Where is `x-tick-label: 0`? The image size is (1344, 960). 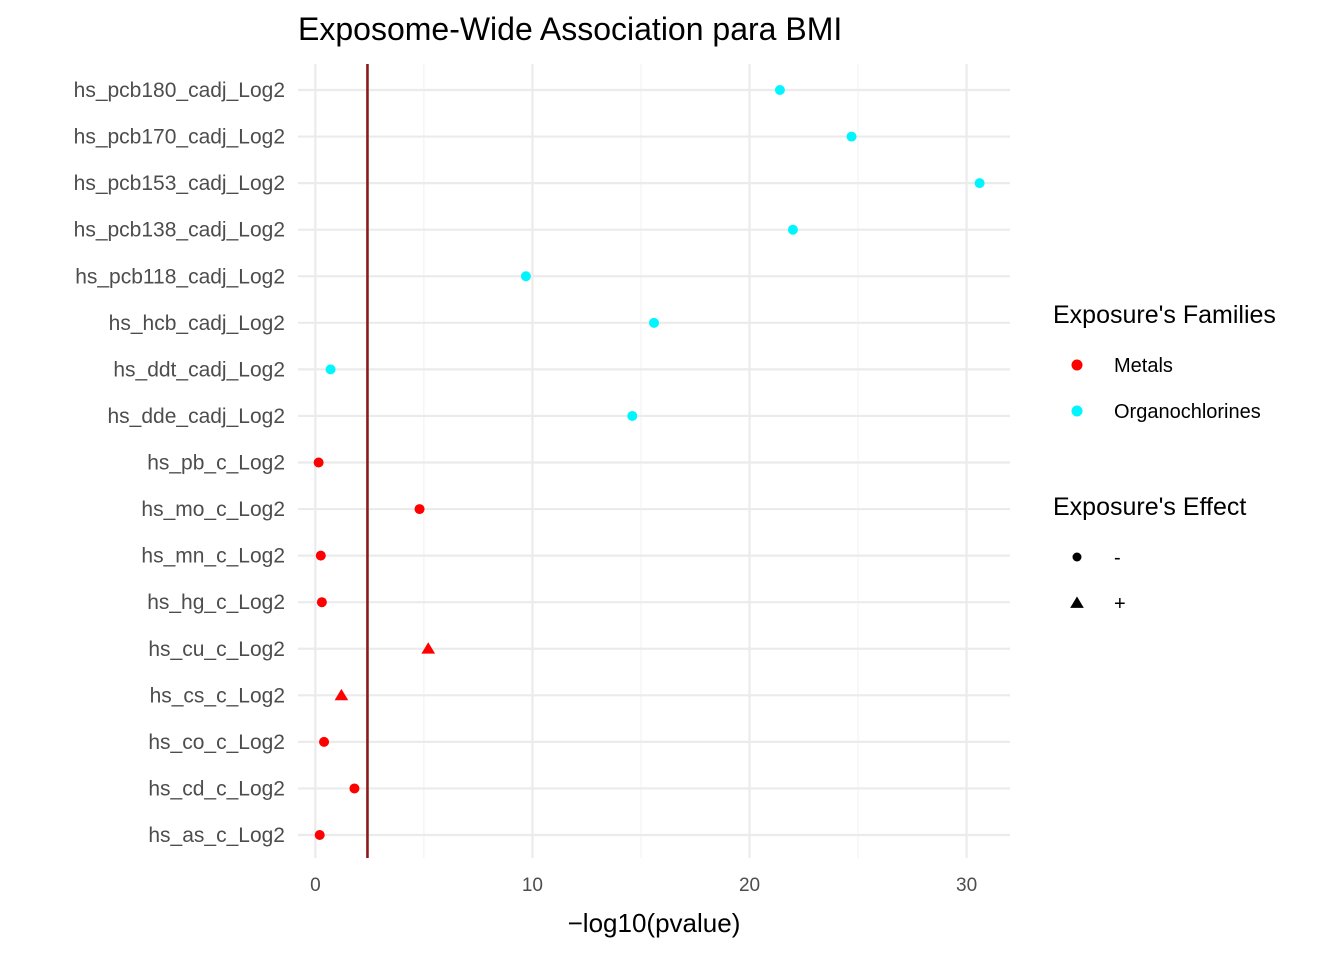
x-tick-label: 0 is located at coordinates (315, 885).